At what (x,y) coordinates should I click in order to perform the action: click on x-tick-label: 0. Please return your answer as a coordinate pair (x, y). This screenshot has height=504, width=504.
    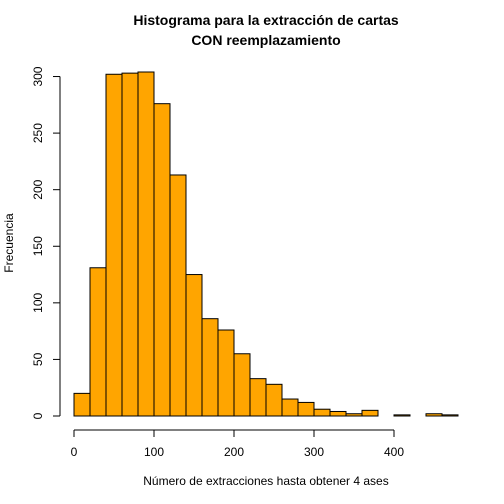
    Looking at the image, I should click on (74, 452).